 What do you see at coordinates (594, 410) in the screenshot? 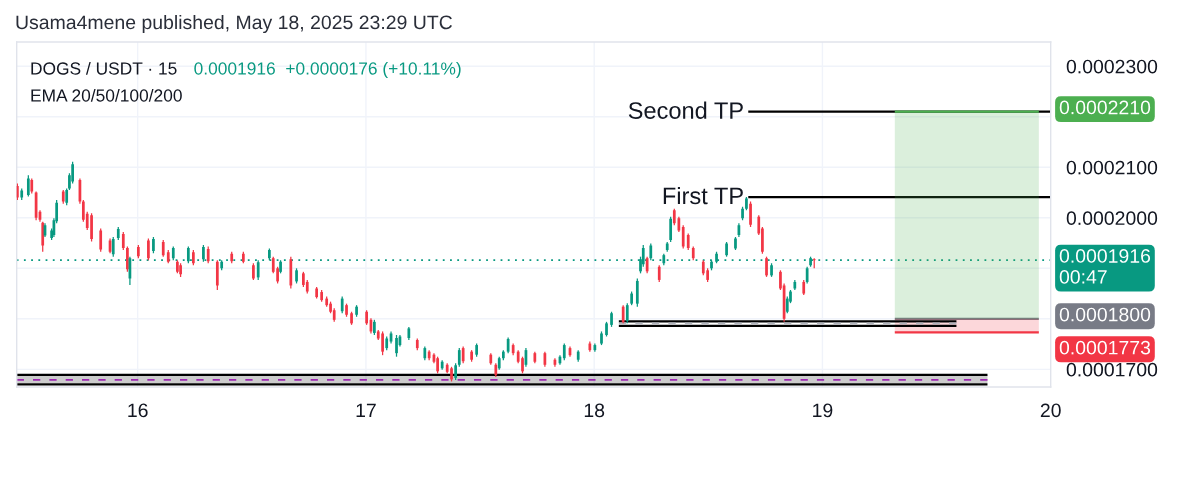
I see `x-tick-label: 18` at bounding box center [594, 410].